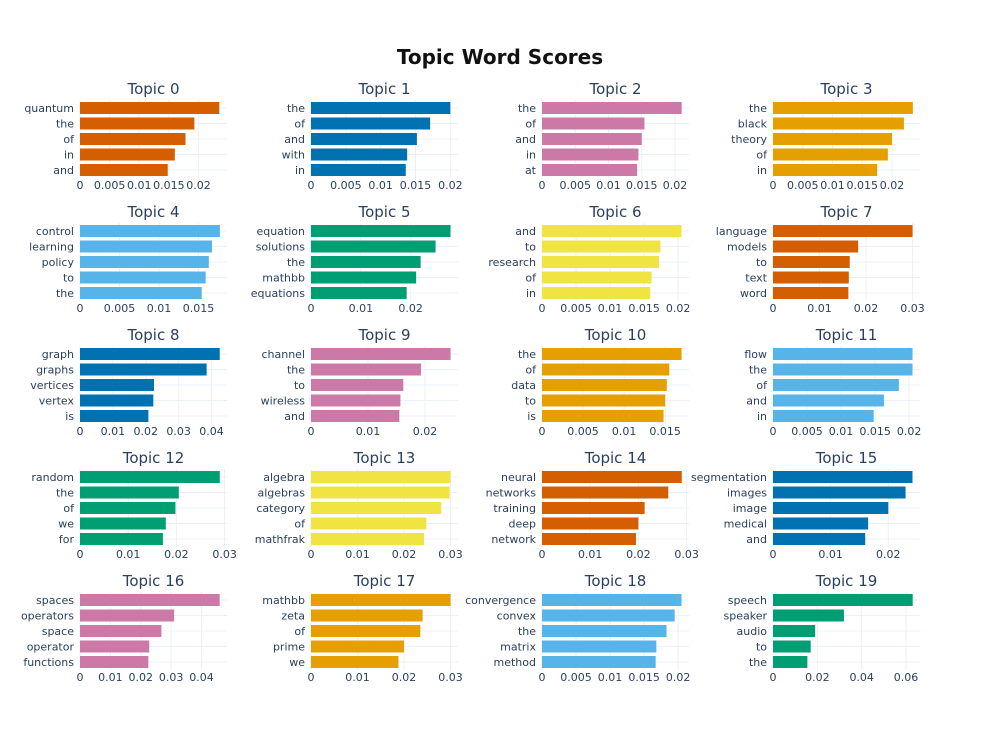 This screenshot has width=1000, height=754. What do you see at coordinates (358, 646) in the screenshot?
I see `bar-prime` at bounding box center [358, 646].